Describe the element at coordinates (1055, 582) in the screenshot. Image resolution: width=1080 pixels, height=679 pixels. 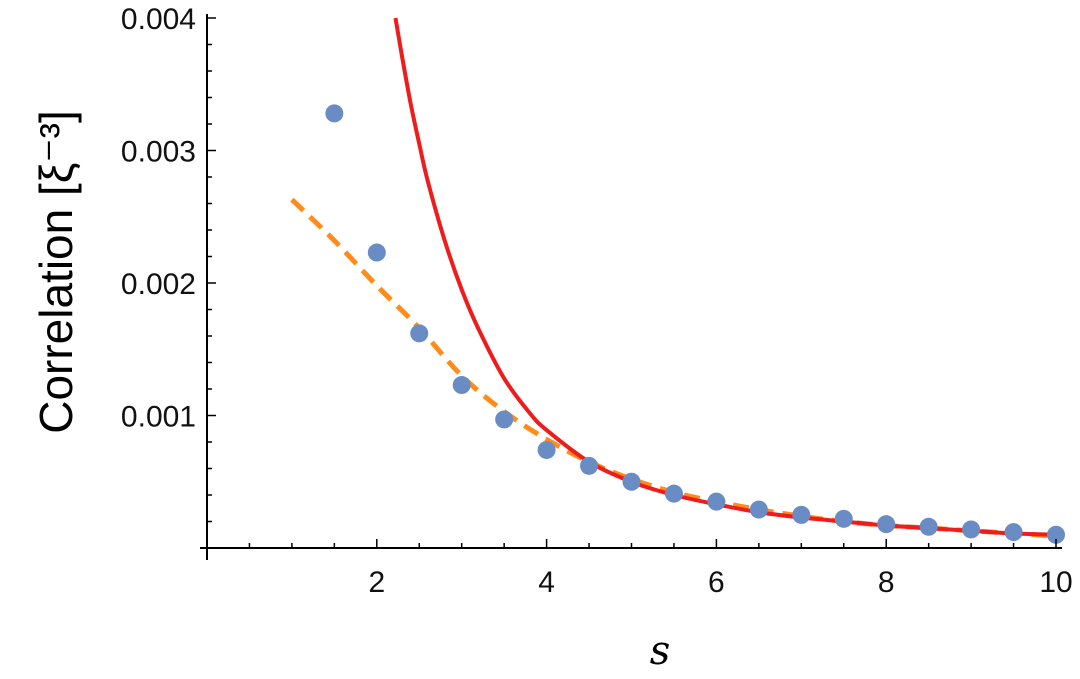
I see `x-tick-label: 10` at that location.